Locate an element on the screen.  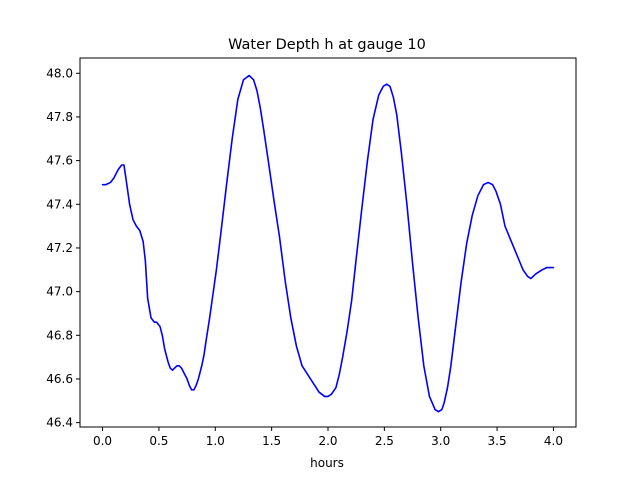
y-tick-label: 47.6 is located at coordinates (59, 161).